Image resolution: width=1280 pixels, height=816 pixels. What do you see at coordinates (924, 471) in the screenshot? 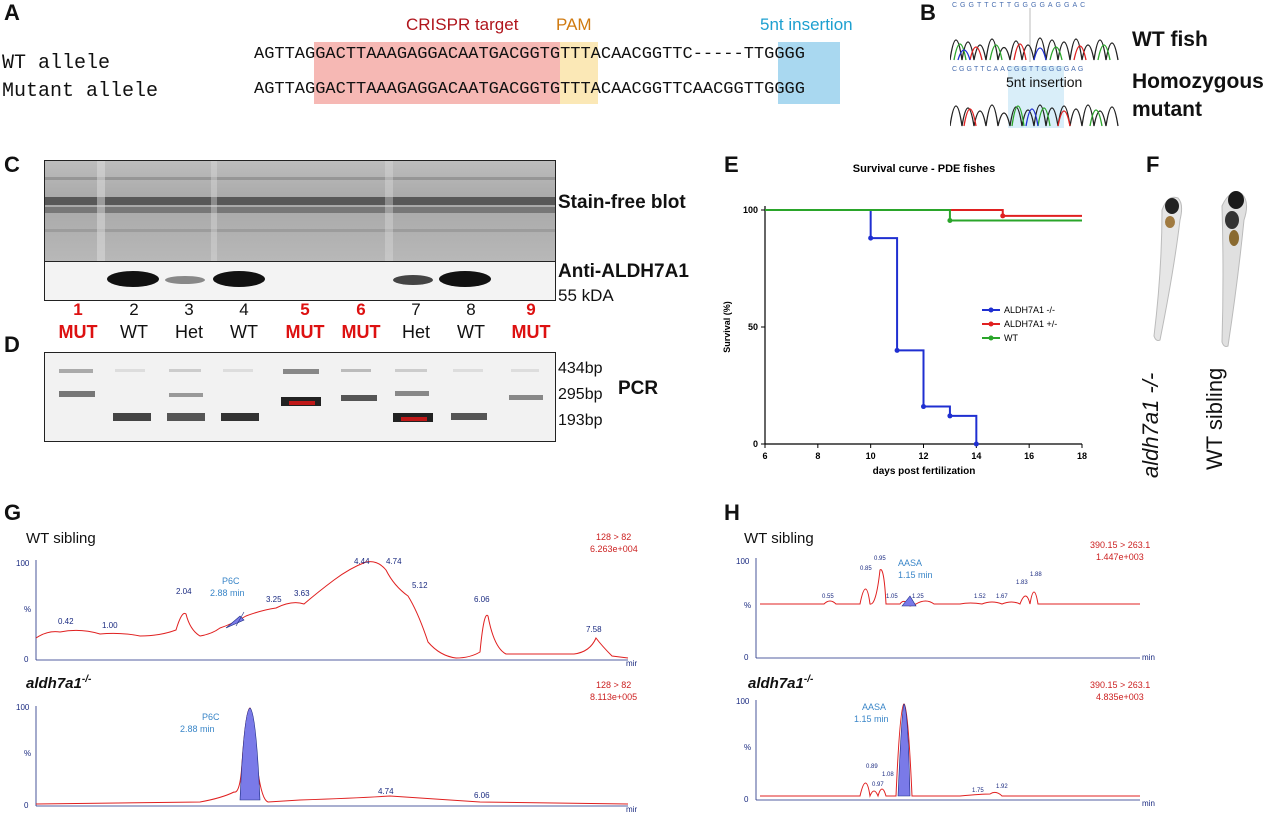
I see `chart-xlabel: days post fertilization` at bounding box center [924, 471].